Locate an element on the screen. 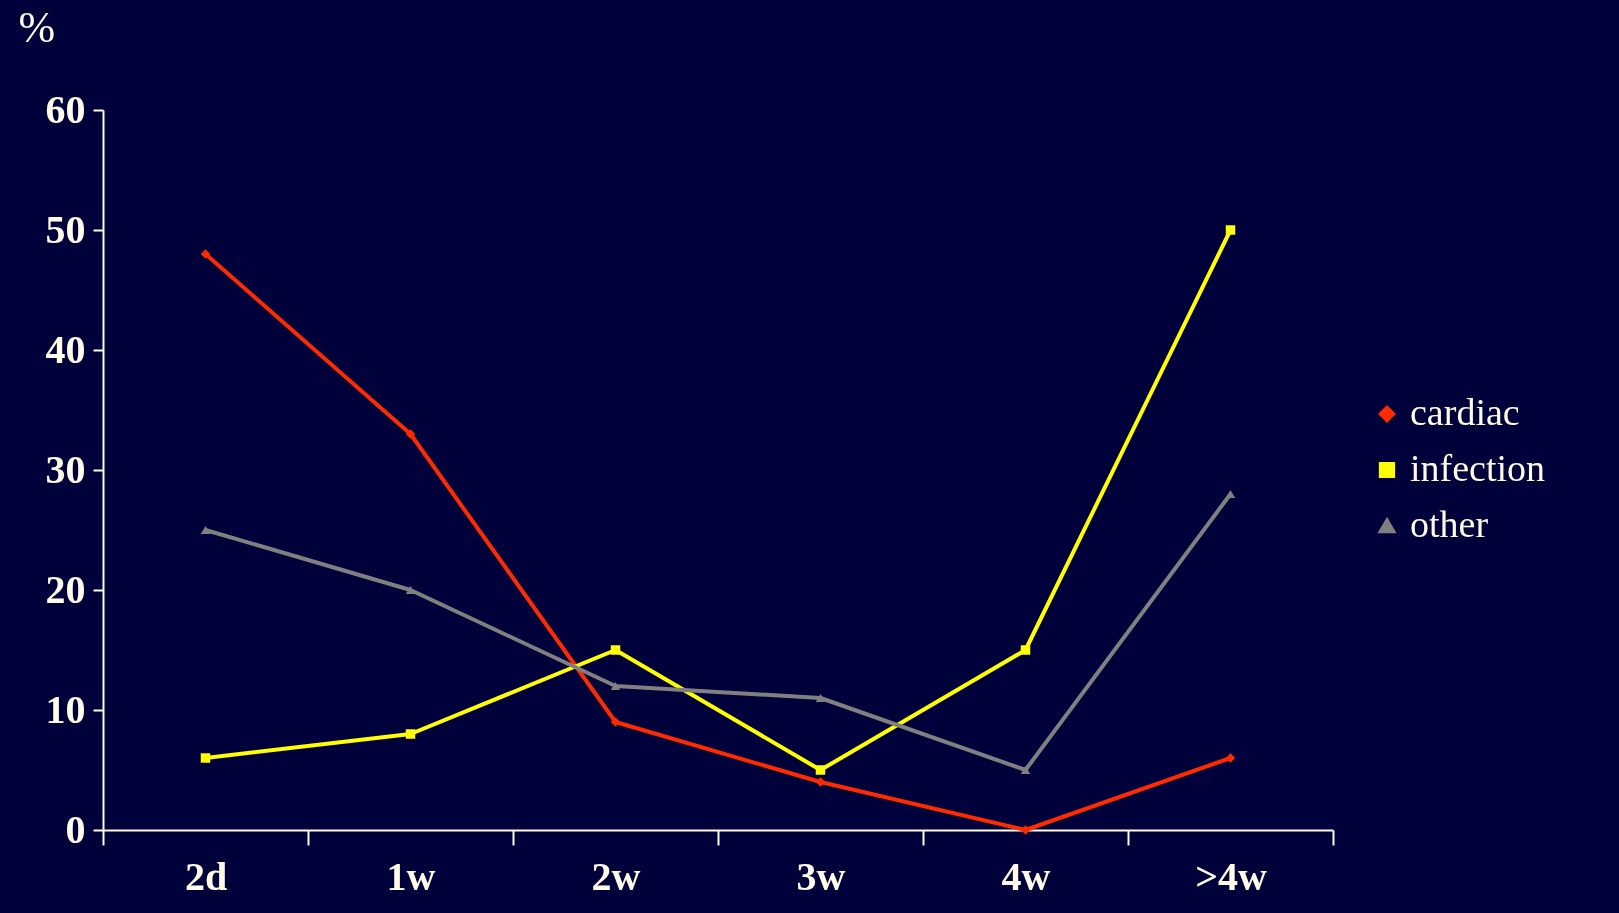  x-tick-label: >4w is located at coordinates (1231, 876).